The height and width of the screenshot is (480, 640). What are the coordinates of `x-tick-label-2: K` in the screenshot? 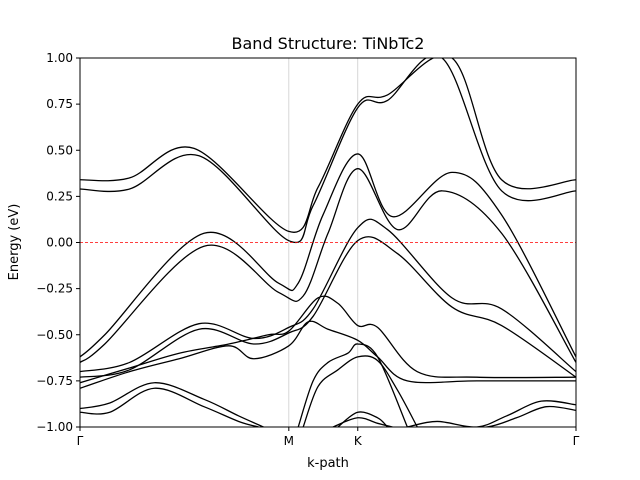 It's located at (358, 441).